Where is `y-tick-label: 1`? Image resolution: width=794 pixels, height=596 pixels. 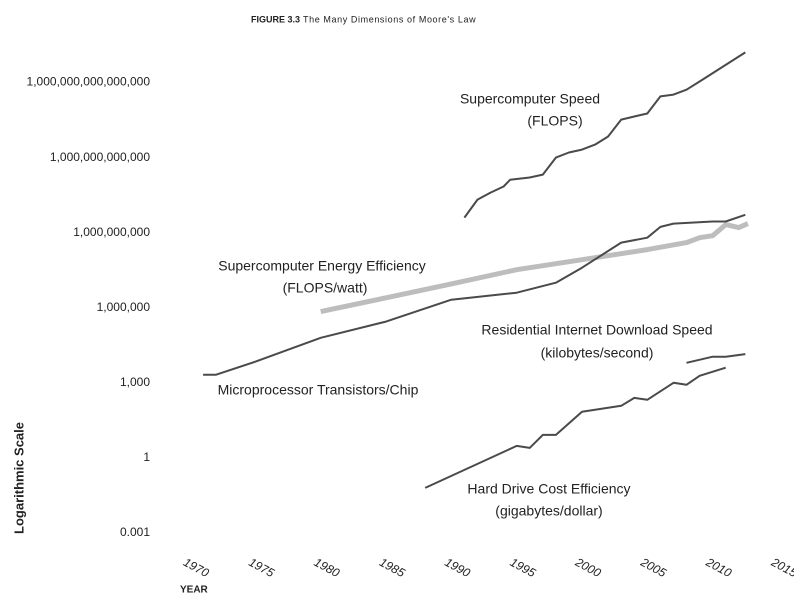
y-tick-label: 1 is located at coordinates (146, 457).